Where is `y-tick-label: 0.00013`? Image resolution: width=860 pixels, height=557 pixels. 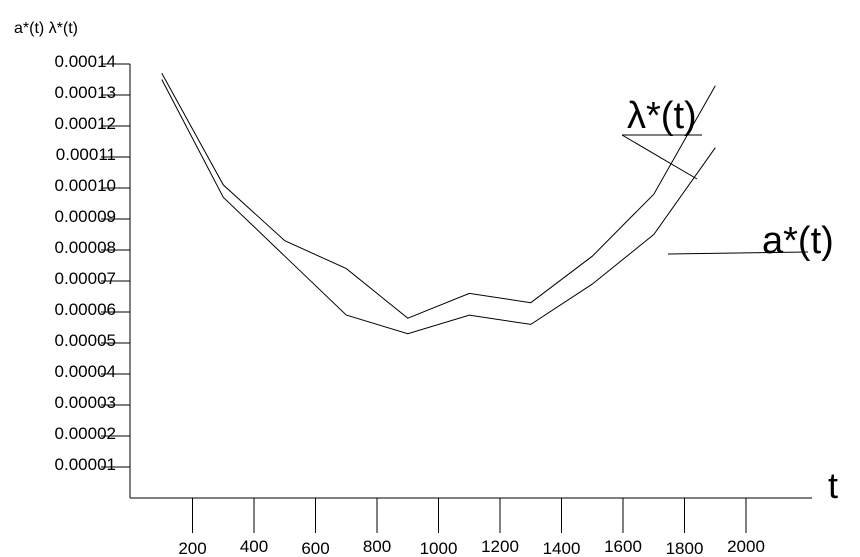 y-tick-label: 0.00013 is located at coordinates (85, 92).